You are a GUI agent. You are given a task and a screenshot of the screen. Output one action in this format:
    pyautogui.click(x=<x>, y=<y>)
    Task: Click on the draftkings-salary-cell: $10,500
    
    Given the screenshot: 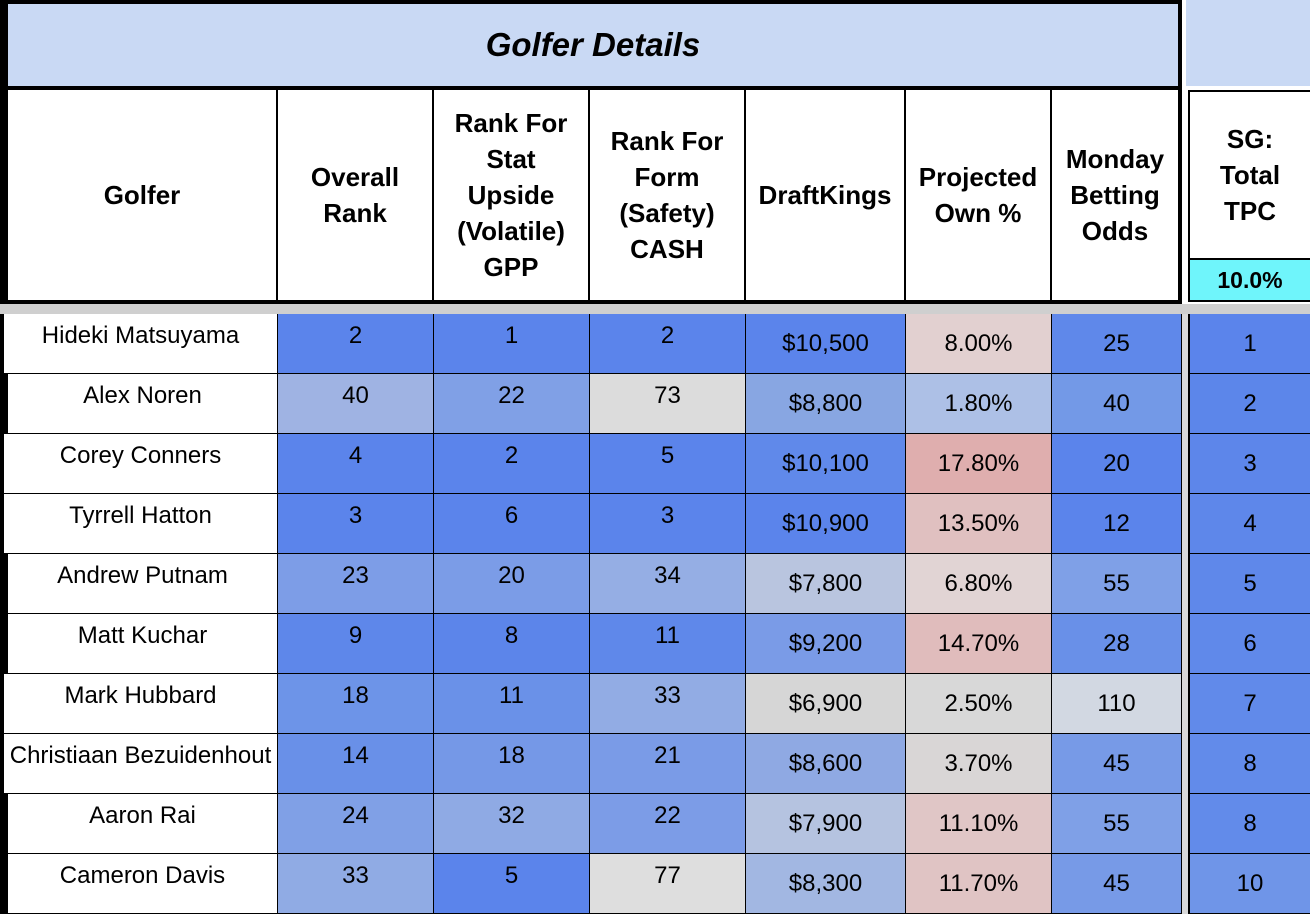 What is the action you would take?
    pyautogui.click(x=826, y=344)
    